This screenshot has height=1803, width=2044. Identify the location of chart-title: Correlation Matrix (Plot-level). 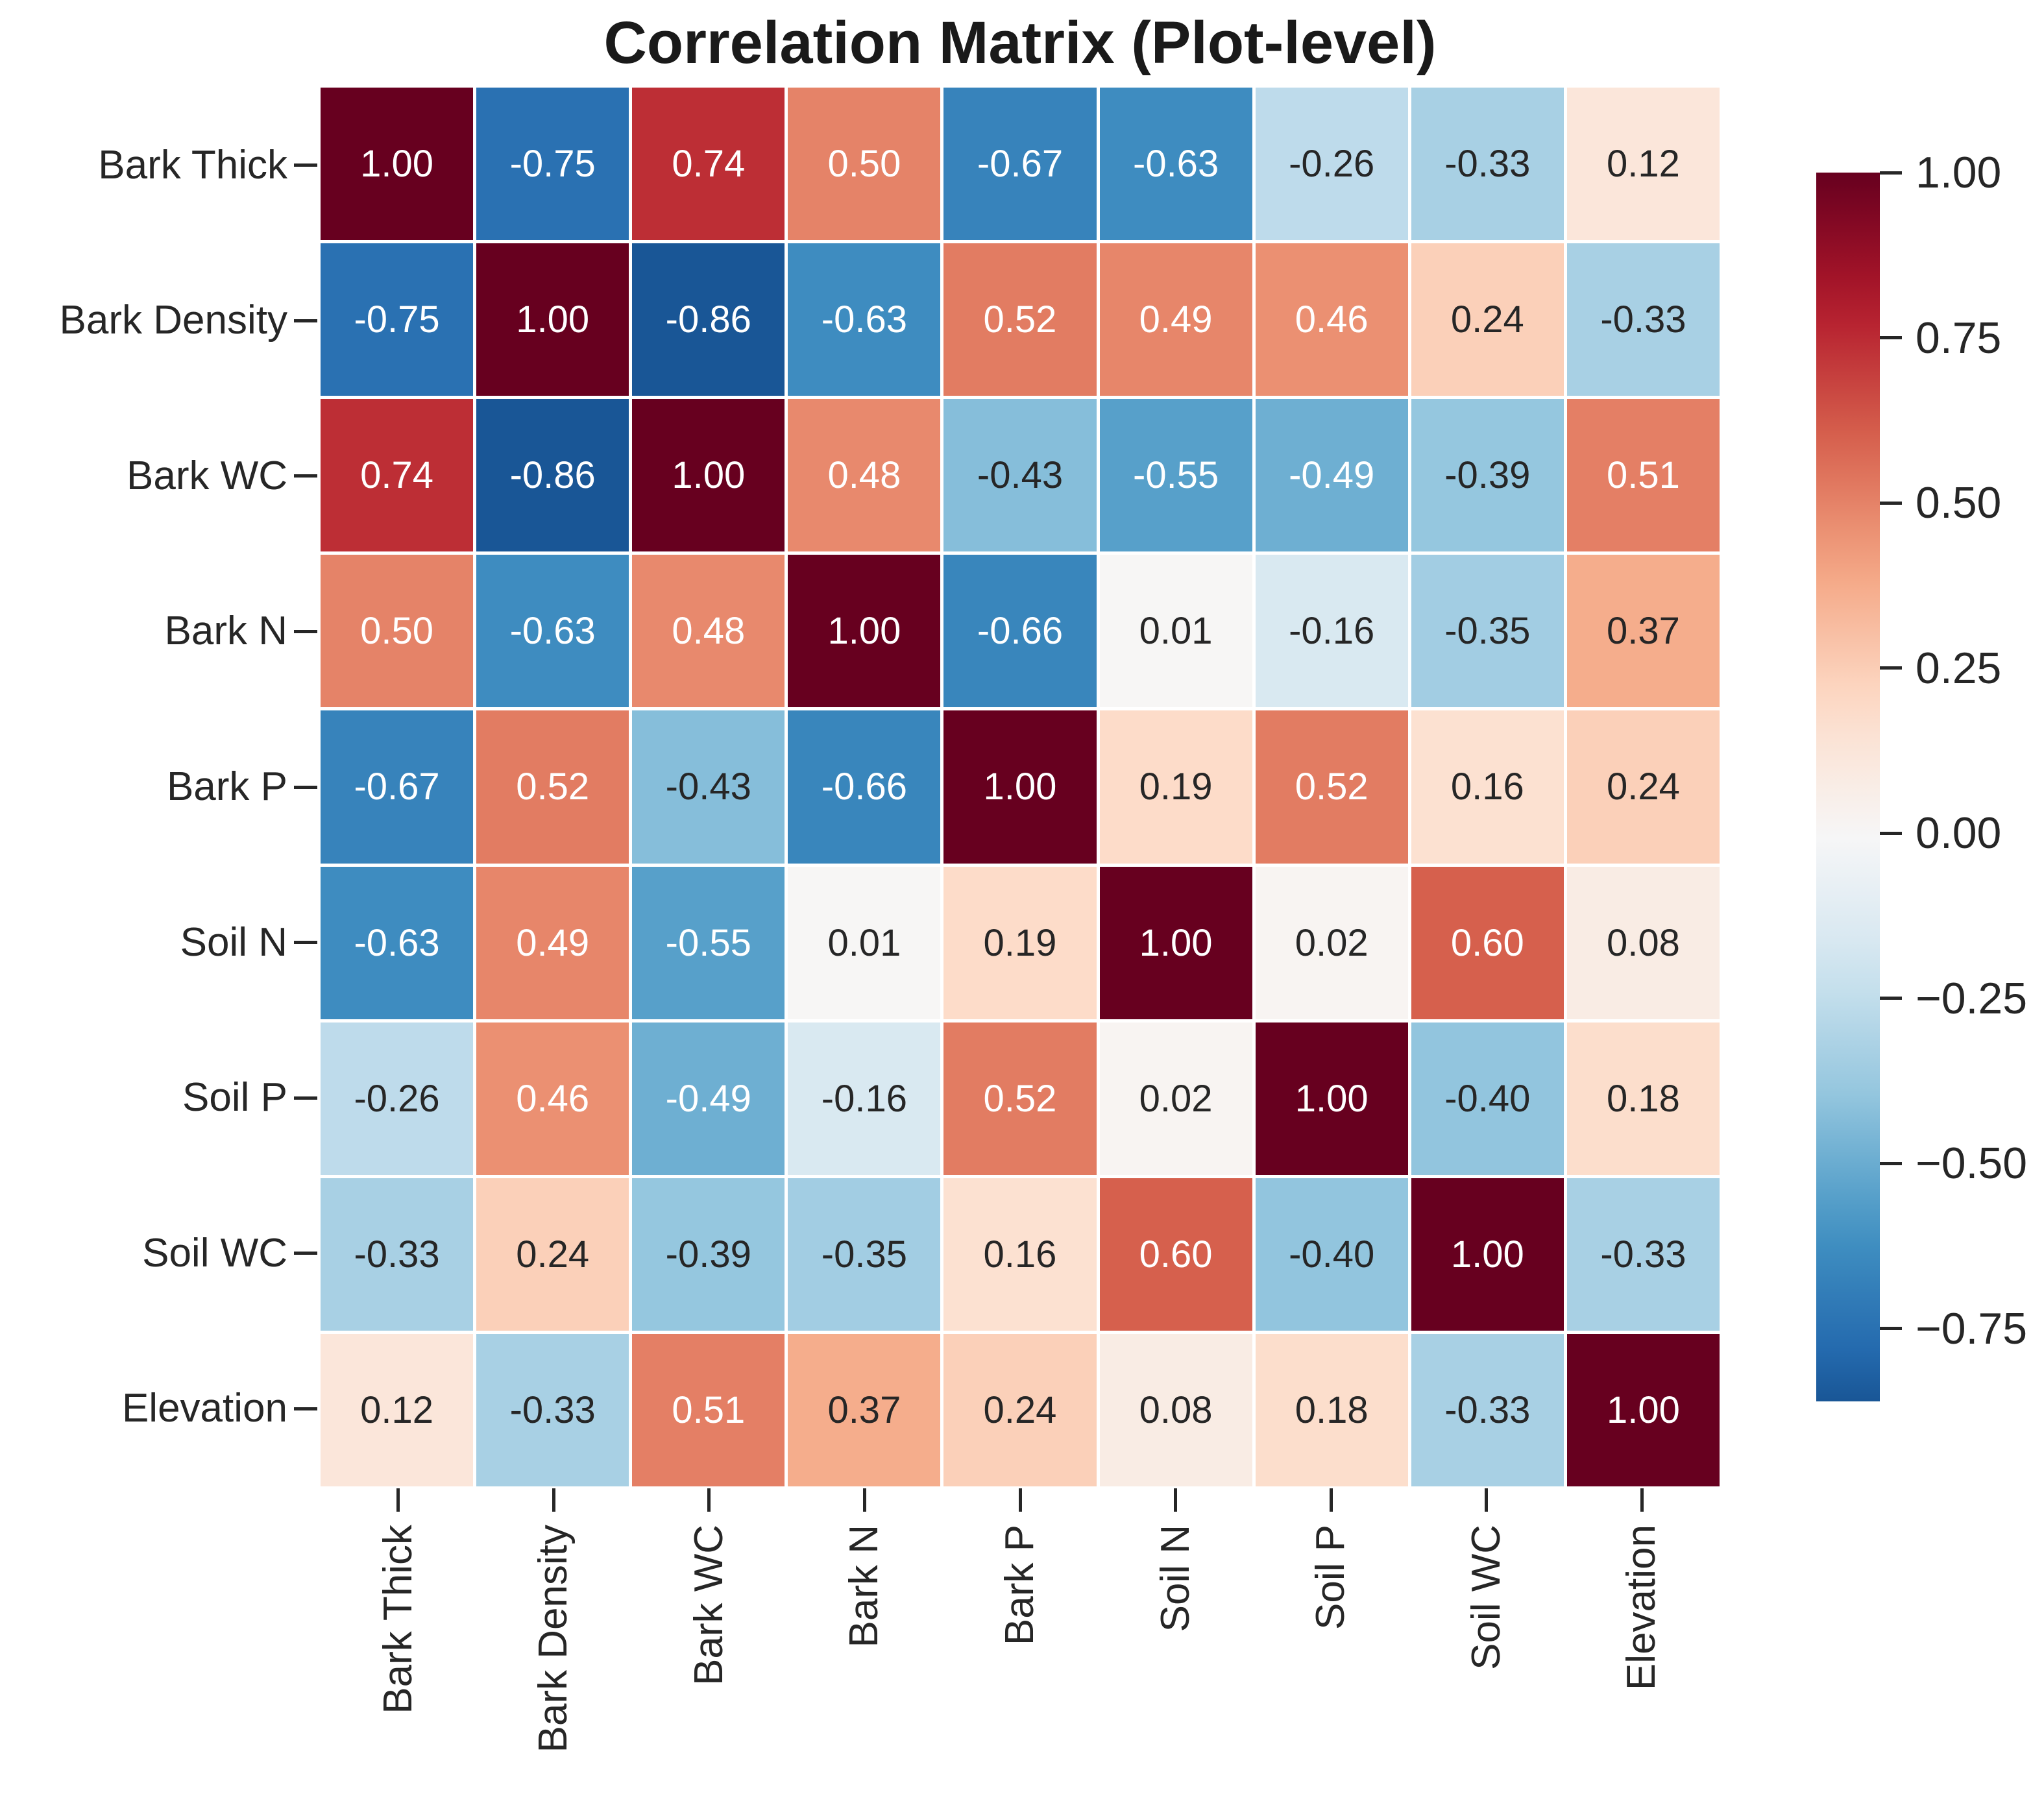
(1020, 43).